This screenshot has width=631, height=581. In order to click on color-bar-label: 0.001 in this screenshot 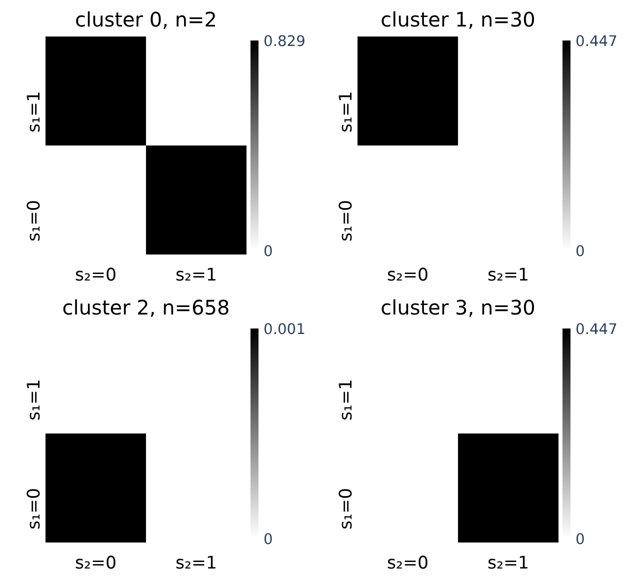, I will do `click(285, 329)`.